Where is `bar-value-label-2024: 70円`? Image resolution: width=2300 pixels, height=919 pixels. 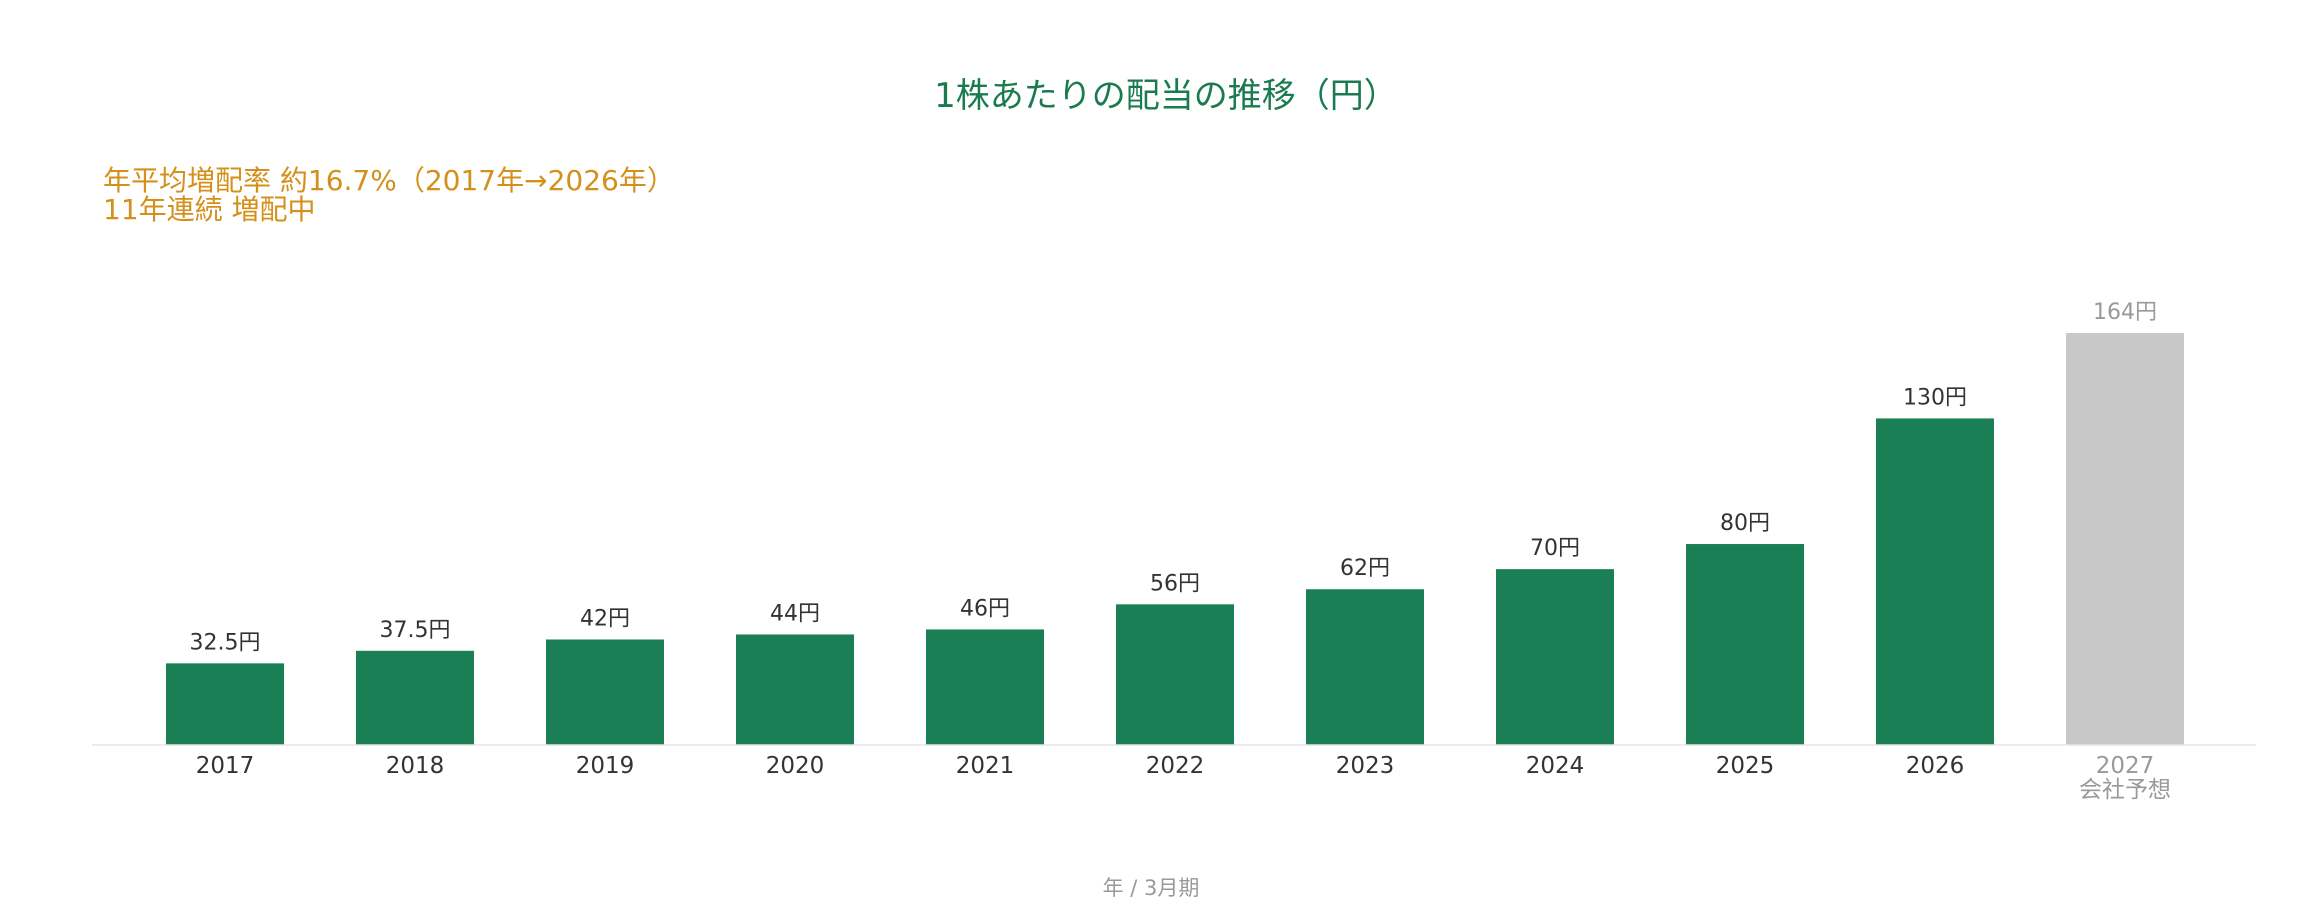 bar-value-label-2024: 70円 is located at coordinates (1555, 548).